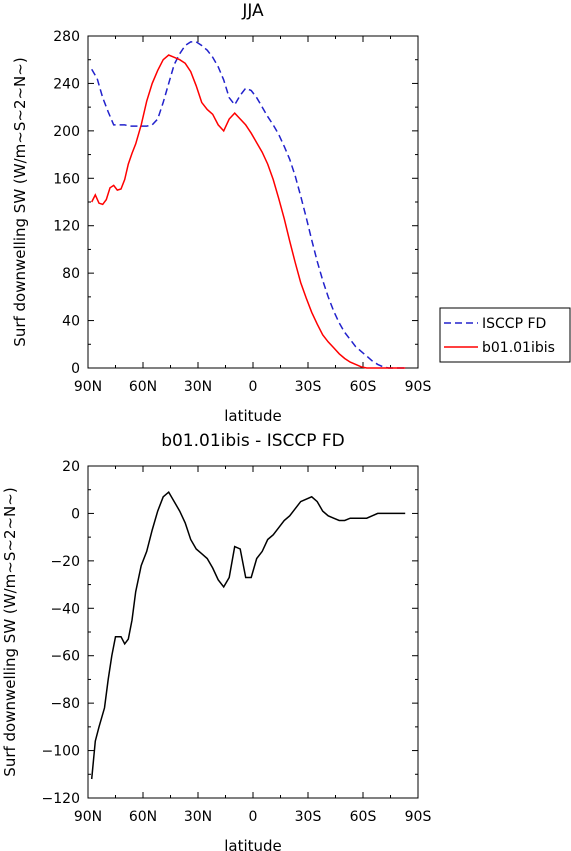 Image resolution: width=571 pixels, height=851 pixels. Describe the element at coordinates (66, 227) in the screenshot. I see `y-tick-label: 120` at that location.